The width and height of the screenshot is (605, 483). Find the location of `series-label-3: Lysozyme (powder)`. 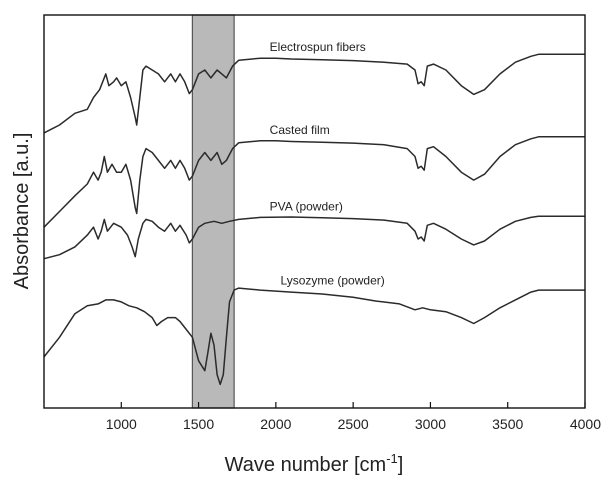

series-label-3: Lysozyme (powder) is located at coordinates (332, 280).